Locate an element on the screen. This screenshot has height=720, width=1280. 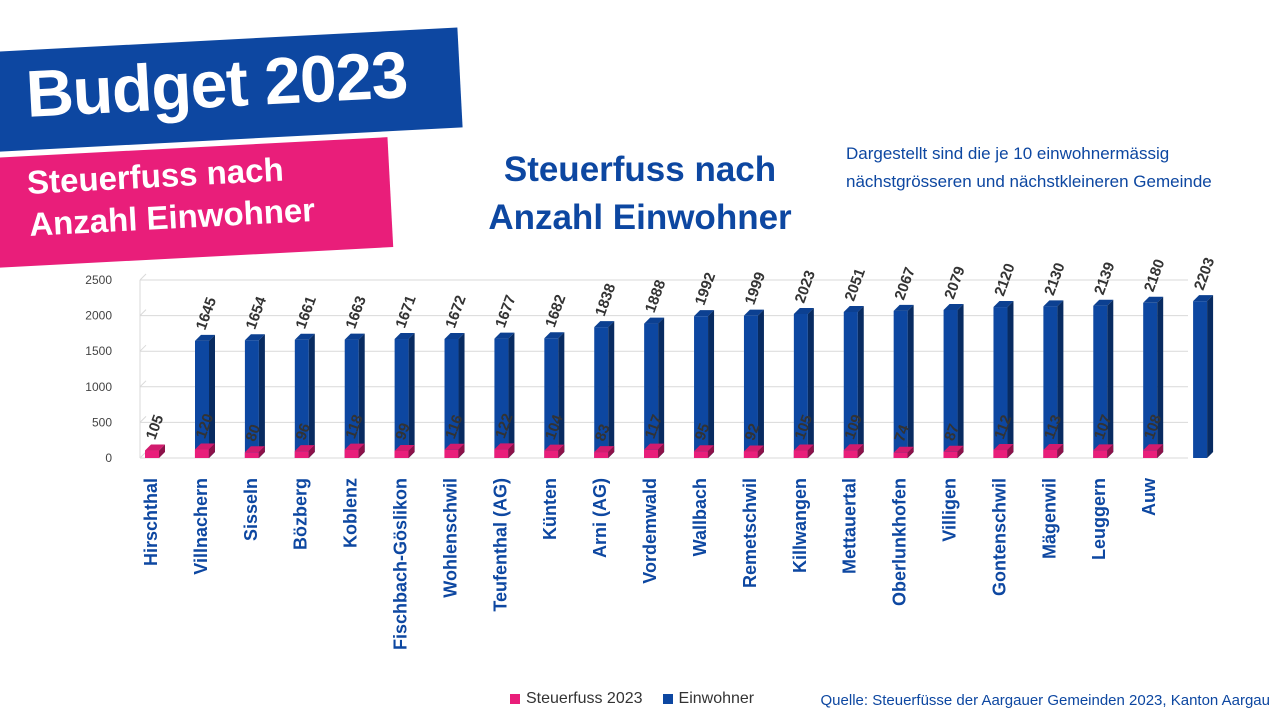
x-category-label: Künten is located at coordinates (550, 509).